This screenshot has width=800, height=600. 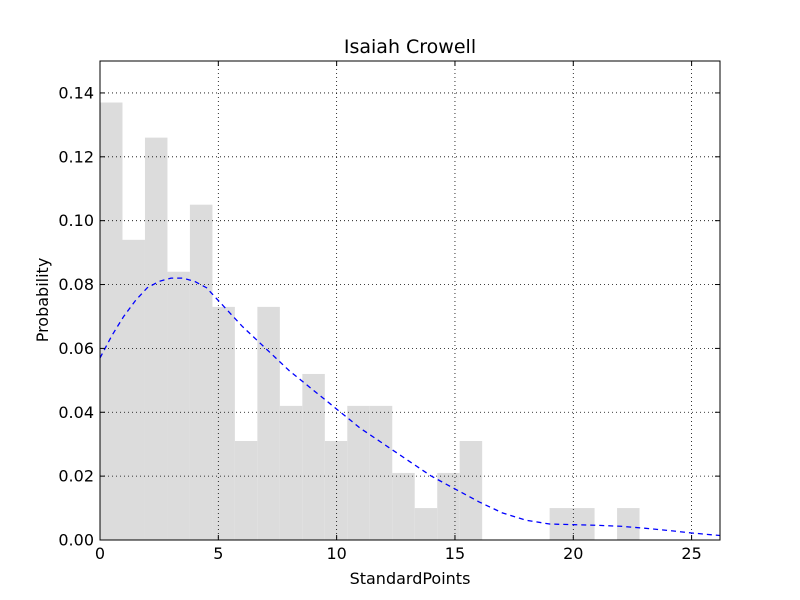 What do you see at coordinates (76, 92) in the screenshot?
I see `y-tick-label: 0.14` at bounding box center [76, 92].